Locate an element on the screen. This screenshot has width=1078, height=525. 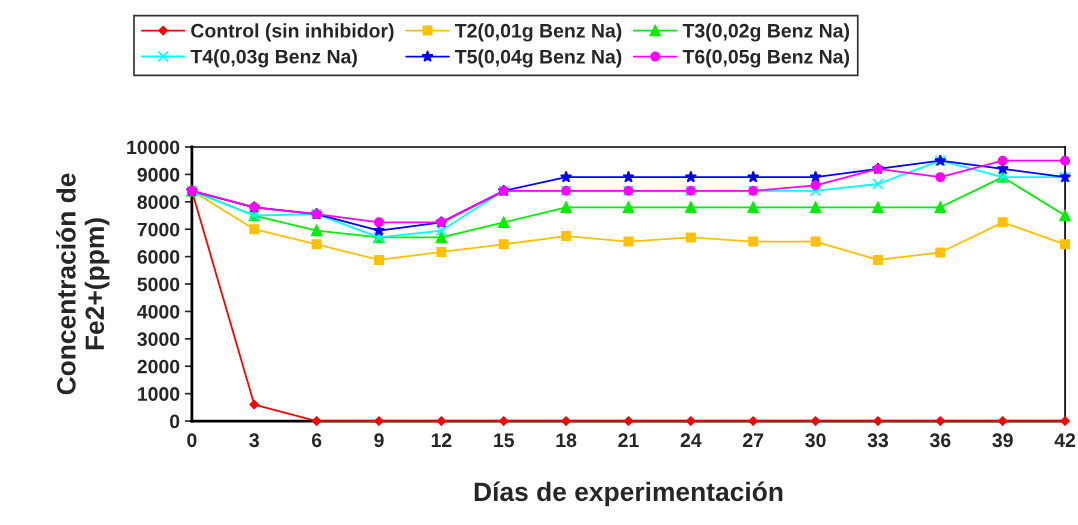
y-tick-label: 8000 is located at coordinates (158, 202).